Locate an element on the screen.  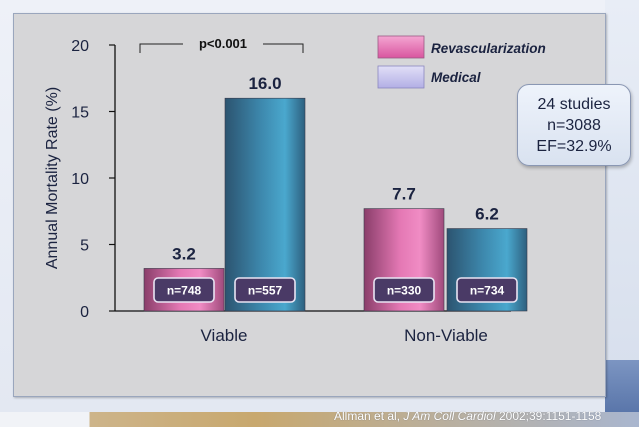
citation-authors: Allman et al, is located at coordinates (367, 416).